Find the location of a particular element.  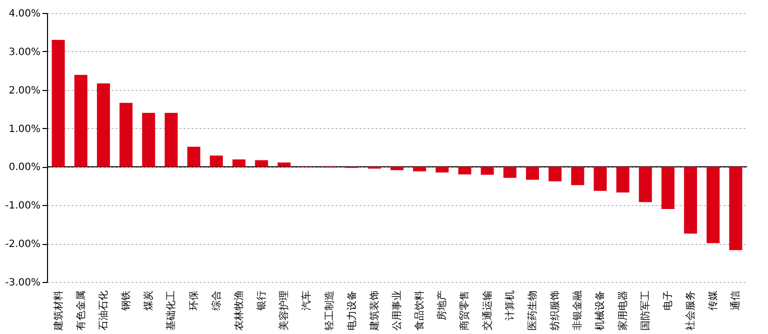

x-tick-label: 传媒 is located at coordinates (714, 300).